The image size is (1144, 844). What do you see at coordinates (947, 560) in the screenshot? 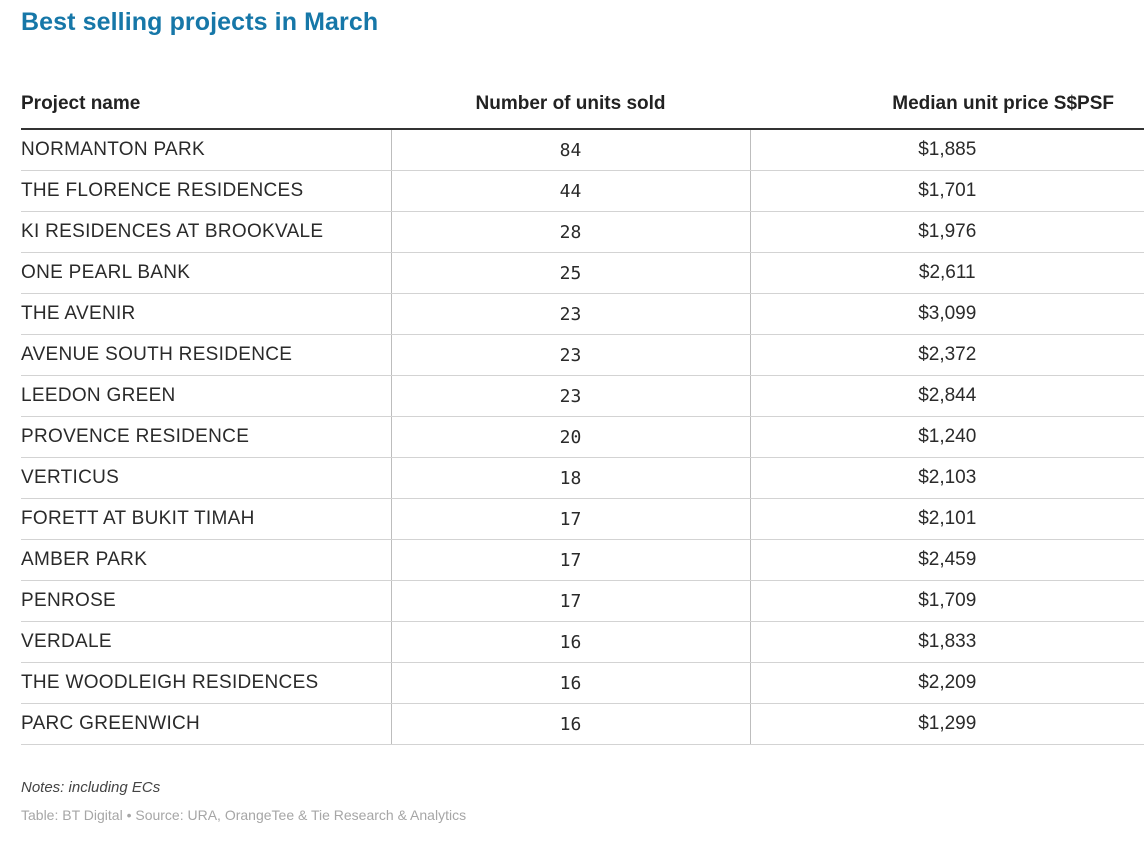
I see `median-price-cell: $2,459` at bounding box center [947, 560].